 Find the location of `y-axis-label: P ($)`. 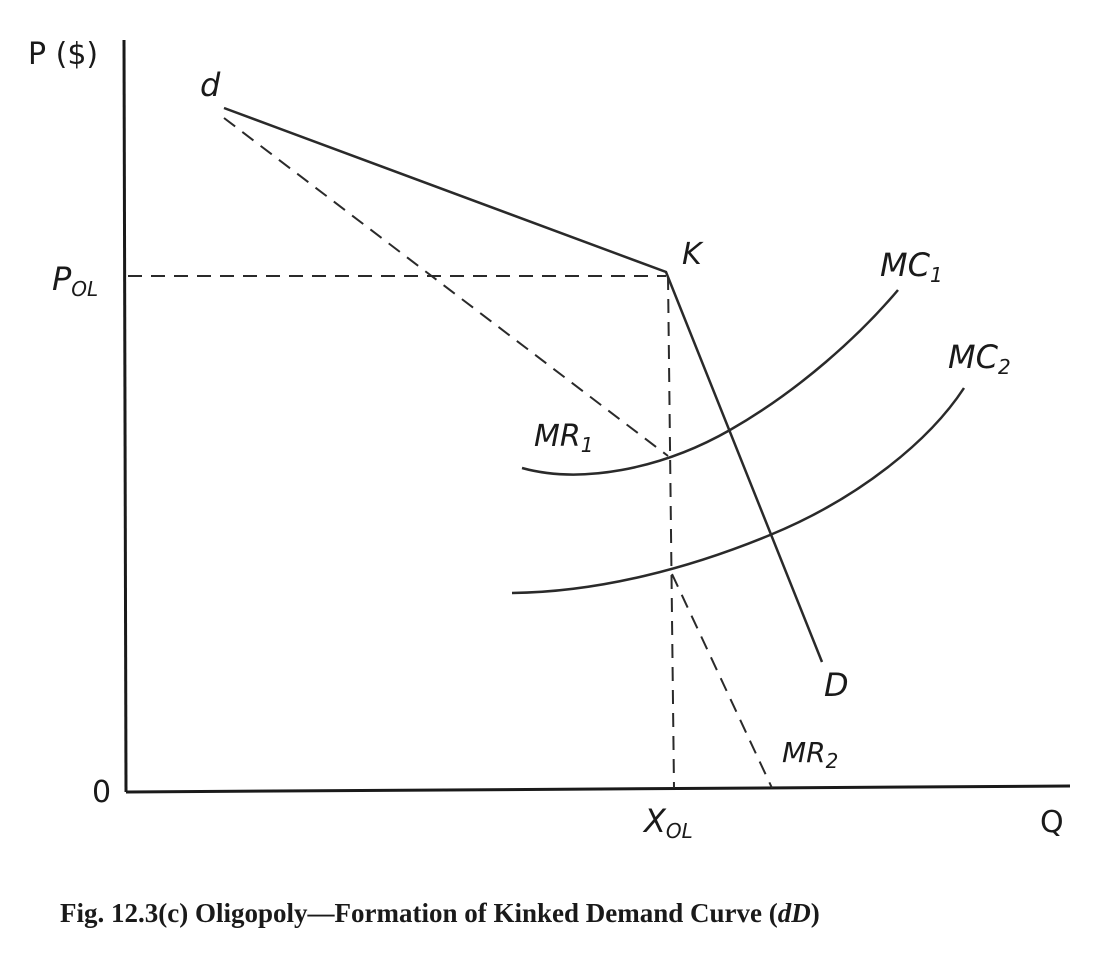

y-axis-label: P ($) is located at coordinates (63, 54).